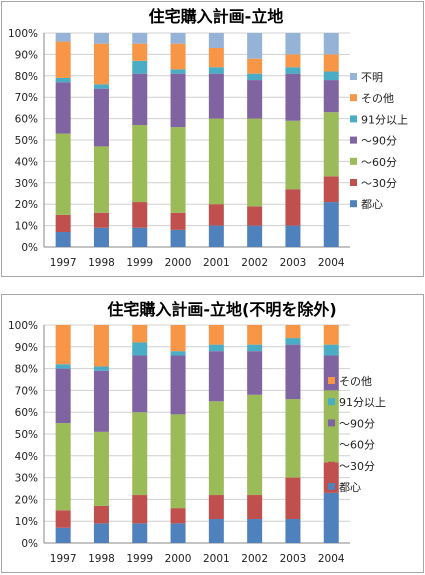  Describe the element at coordinates (221, 309) in the screenshot. I see `chart-2-title: 住宅購入計画-立地(不明を除外)` at that location.